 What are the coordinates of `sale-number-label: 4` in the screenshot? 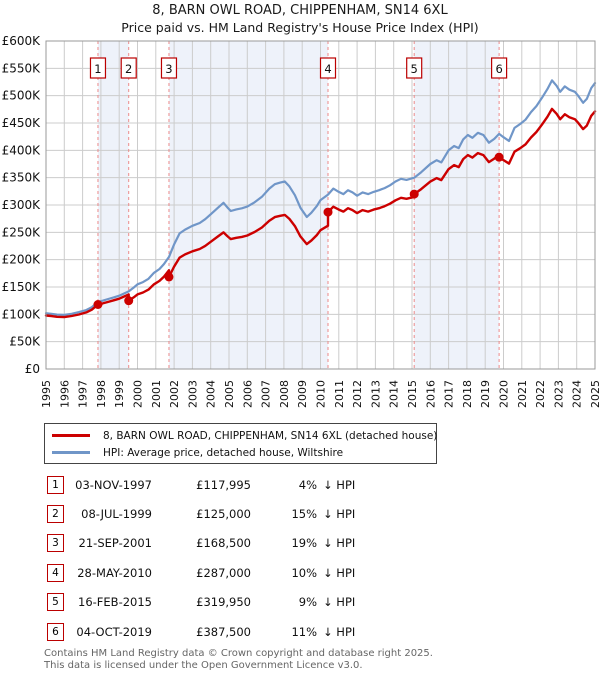 It's located at (327, 69).